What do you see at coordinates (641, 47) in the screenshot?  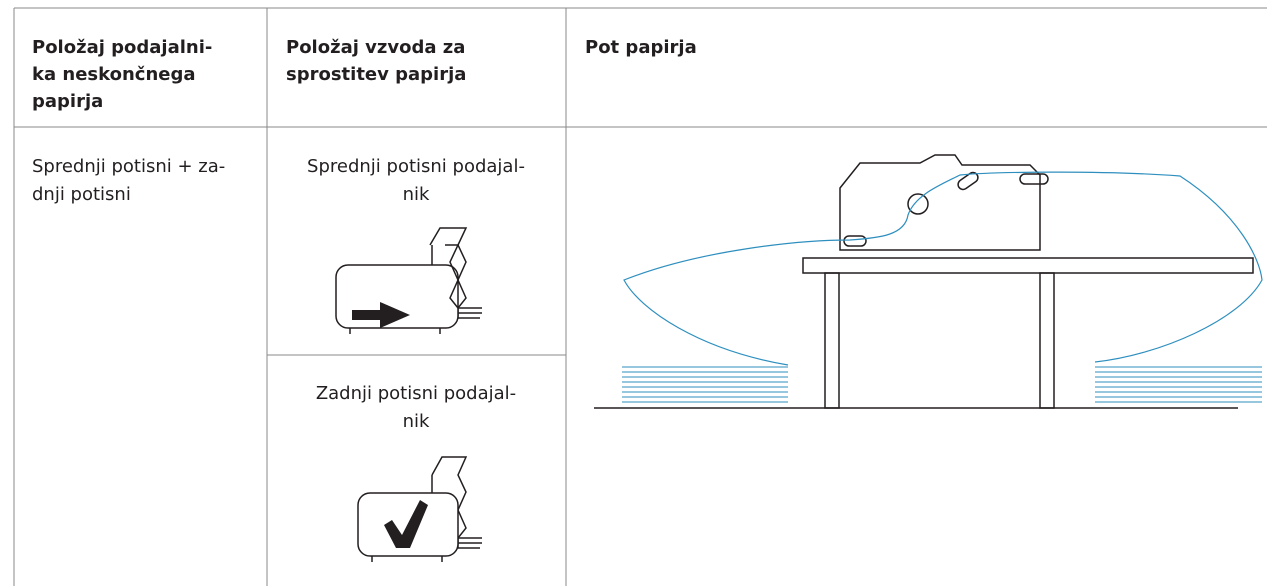 I see `header-text: Pot papirja` at bounding box center [641, 47].